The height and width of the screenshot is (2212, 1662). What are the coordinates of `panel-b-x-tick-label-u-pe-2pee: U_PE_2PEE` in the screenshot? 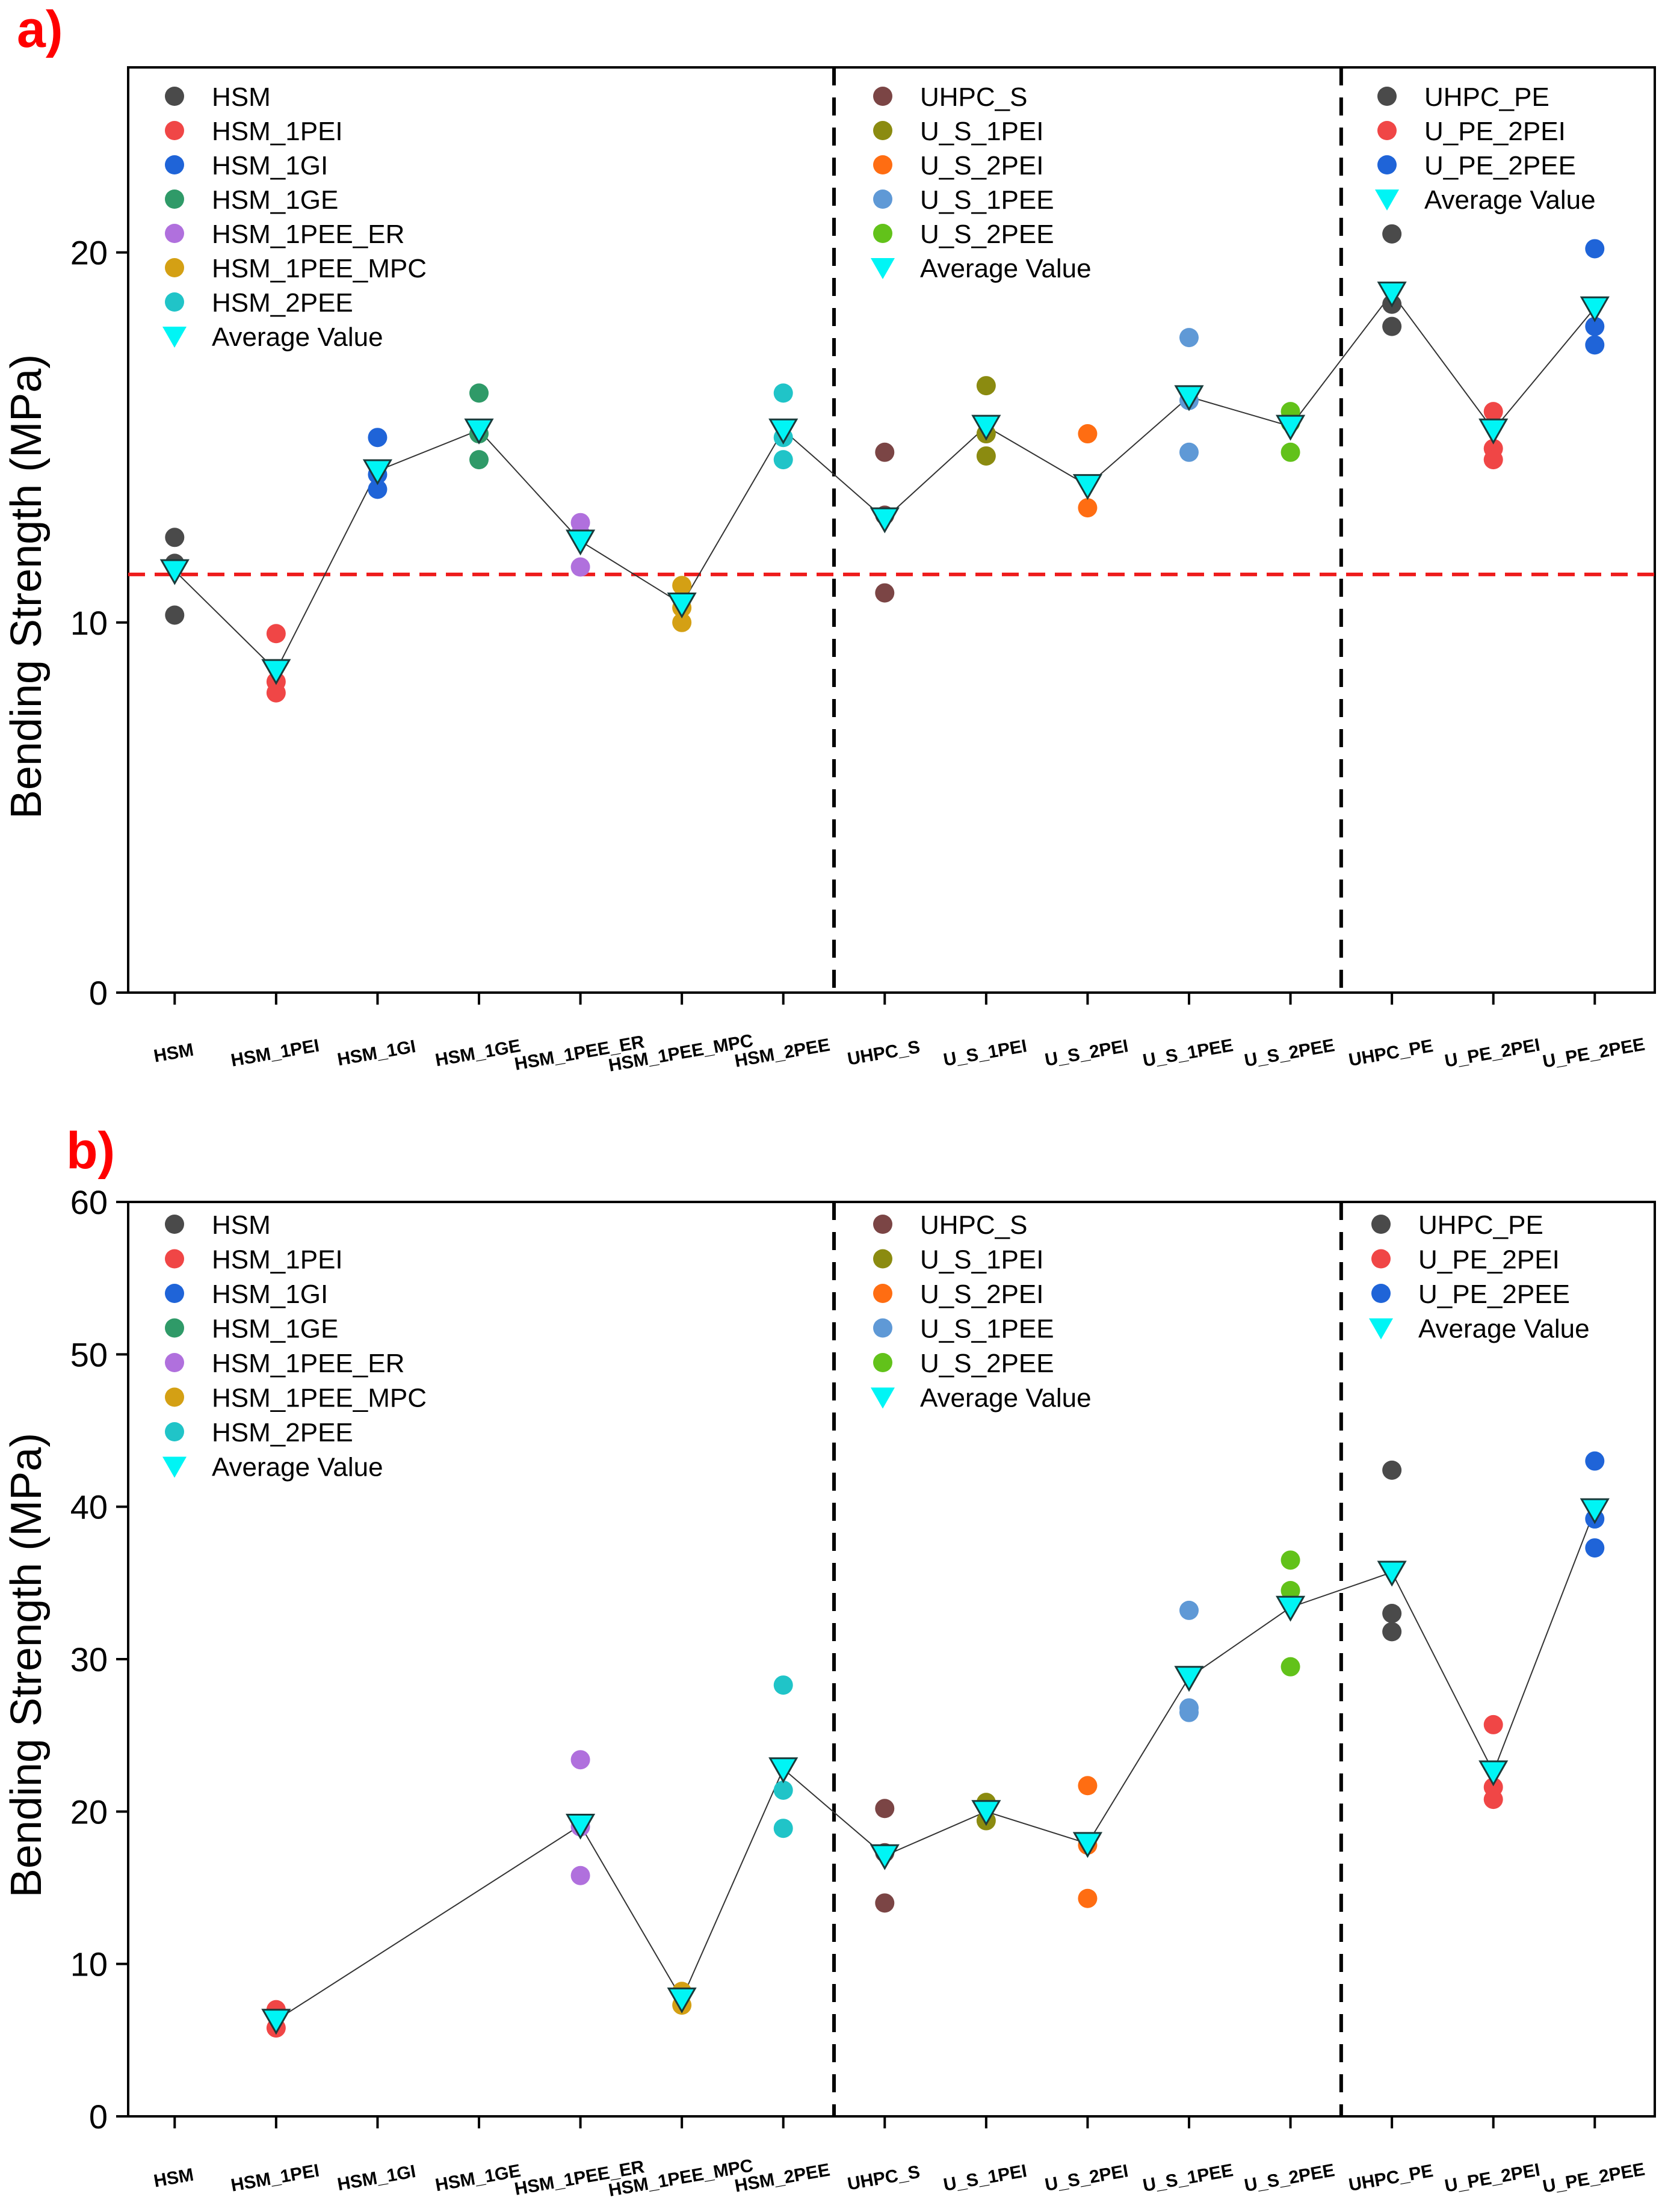 It's located at (1593, 2177).